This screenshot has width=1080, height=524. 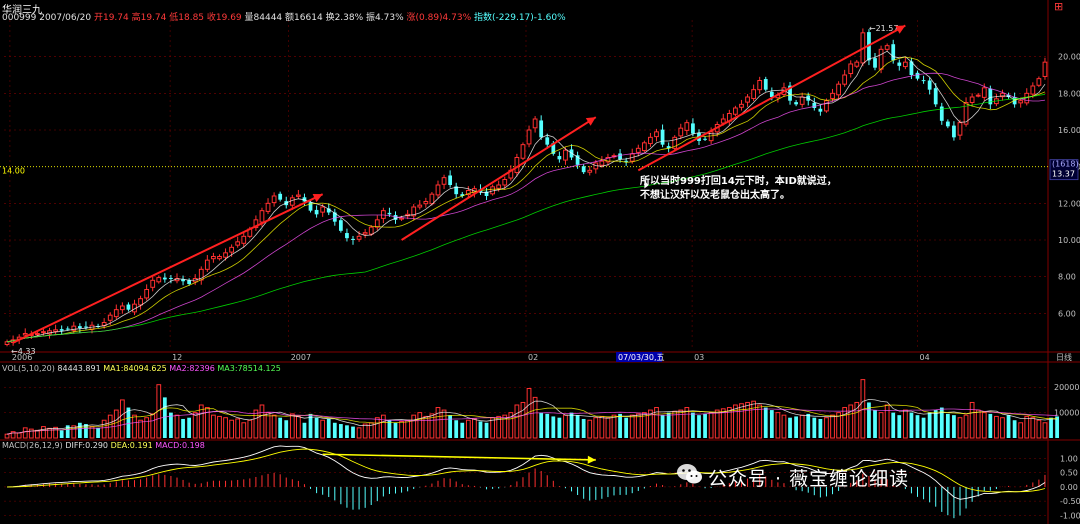 What do you see at coordinates (1064, 357) in the screenshot?
I see `period-label: 日线` at bounding box center [1064, 357].